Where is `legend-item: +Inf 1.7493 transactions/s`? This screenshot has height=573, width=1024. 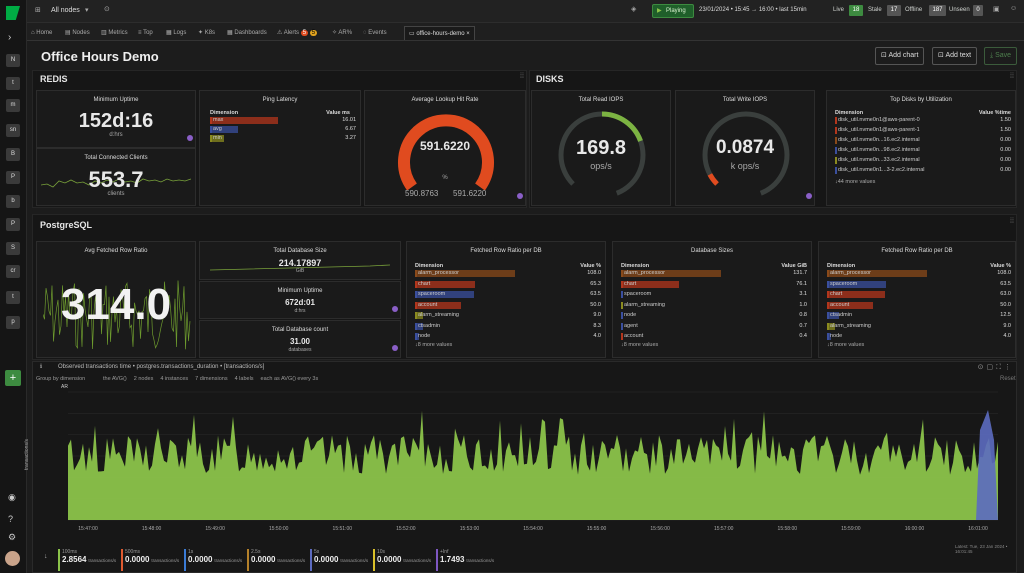 legend-item: +Inf 1.7493 transactions/s is located at coordinates (466, 560).